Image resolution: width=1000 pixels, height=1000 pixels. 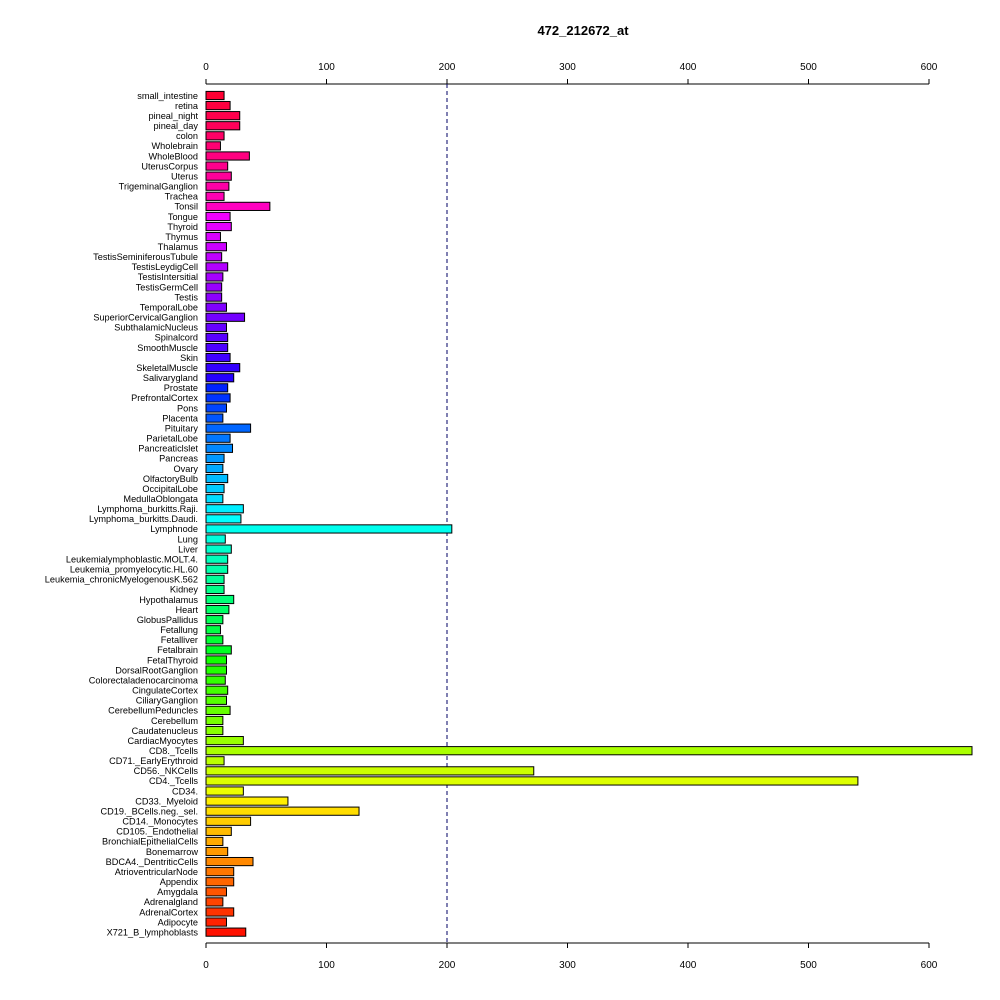 I want to click on category-label: Leukemia_promyelocytic.HL.60, so click(x=134, y=570).